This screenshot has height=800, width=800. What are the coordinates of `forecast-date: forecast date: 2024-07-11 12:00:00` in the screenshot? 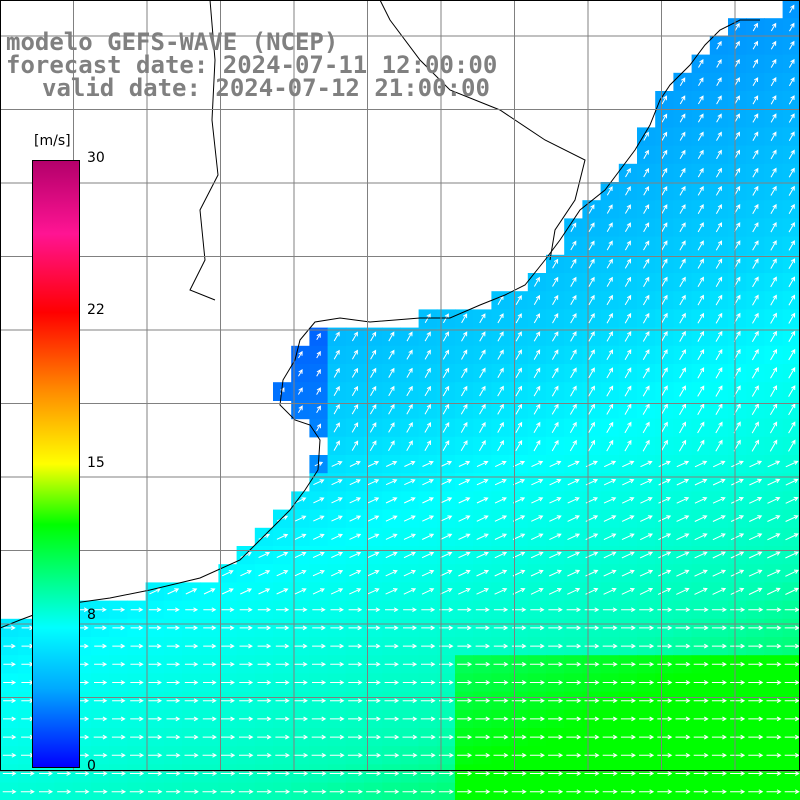 It's located at (252, 65).